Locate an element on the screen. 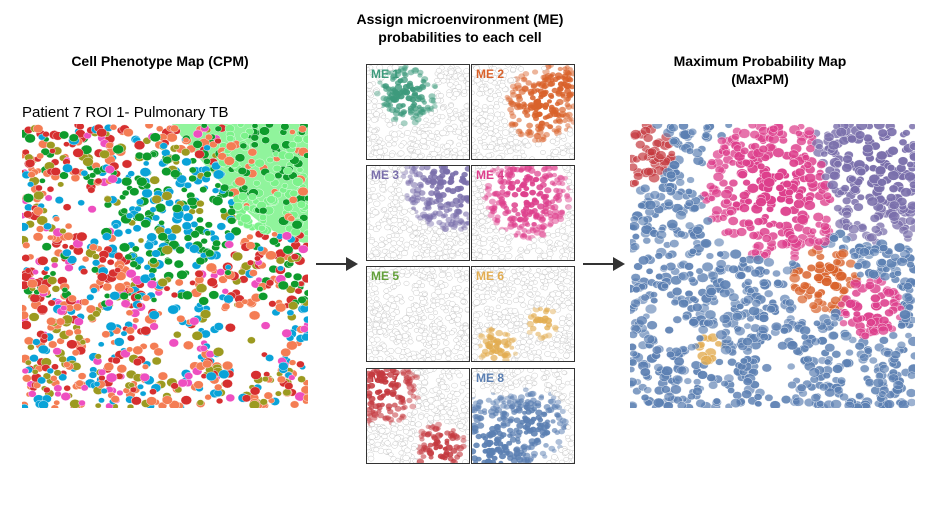  maxpm-title-line2: (MaxPM) is located at coordinates (760, 79).